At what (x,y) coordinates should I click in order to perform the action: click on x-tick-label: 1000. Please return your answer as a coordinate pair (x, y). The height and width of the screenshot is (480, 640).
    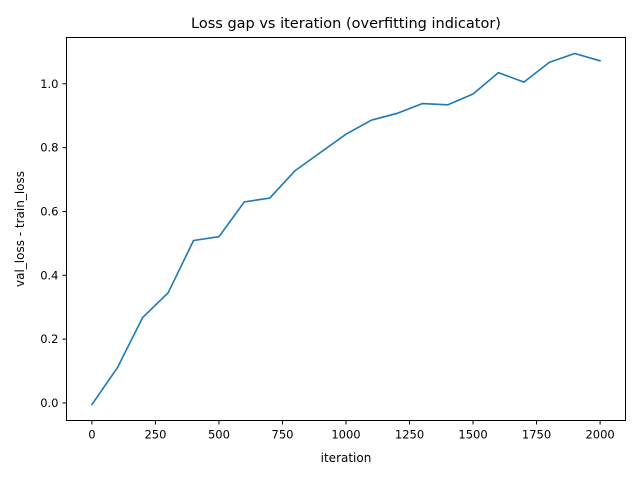
    Looking at the image, I should click on (345, 435).